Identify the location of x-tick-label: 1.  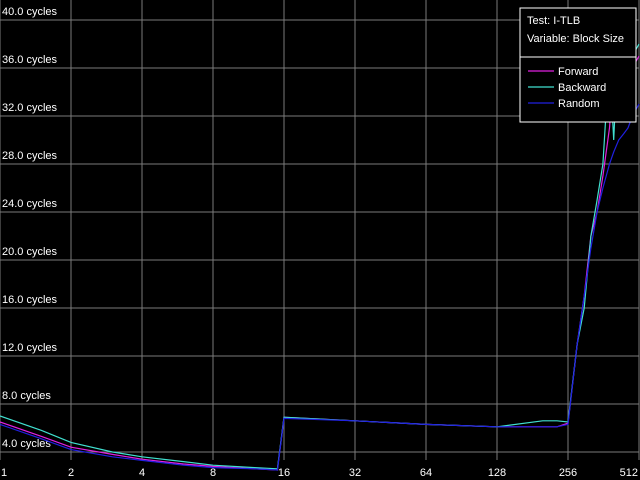
(4, 473).